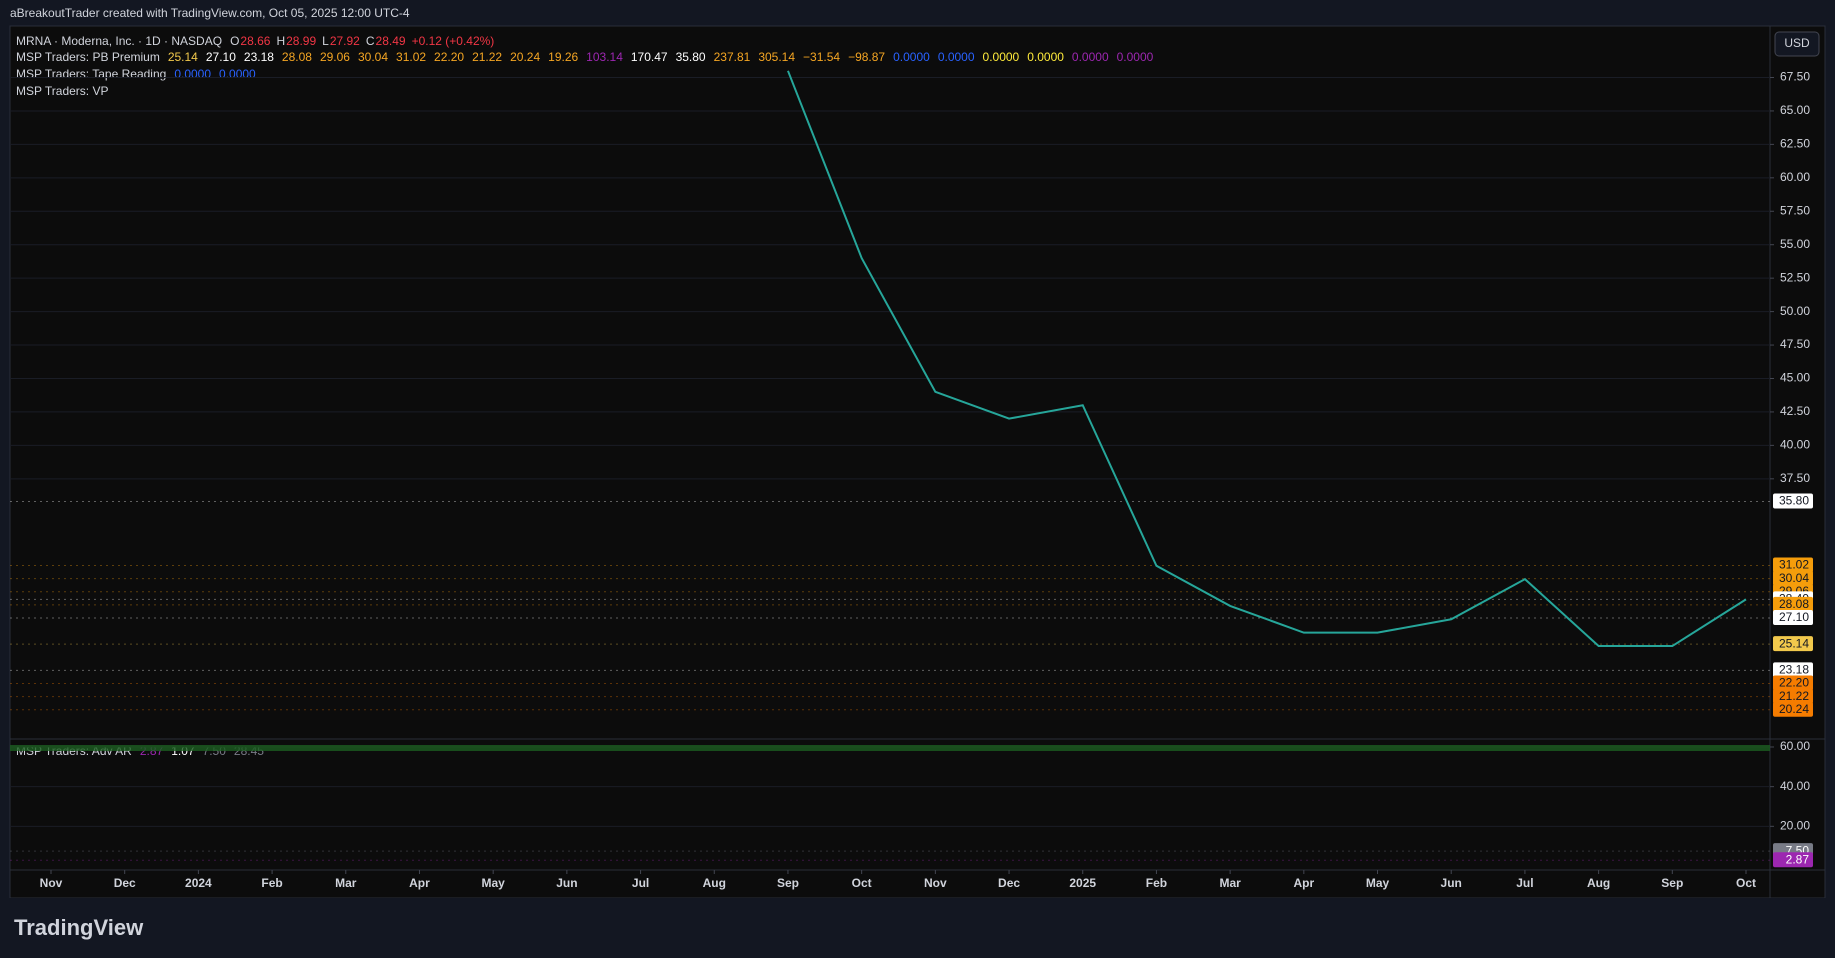 The width and height of the screenshot is (1835, 958). What do you see at coordinates (866, 57) in the screenshot?
I see `legend-text: −98.87` at bounding box center [866, 57].